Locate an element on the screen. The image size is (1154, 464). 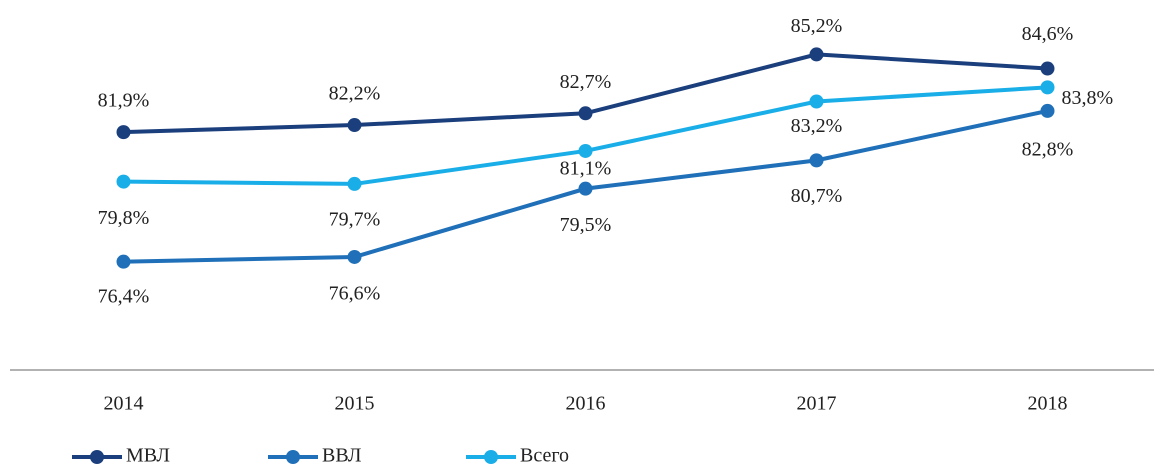
x-tick-label: 2014 is located at coordinates (124, 404).